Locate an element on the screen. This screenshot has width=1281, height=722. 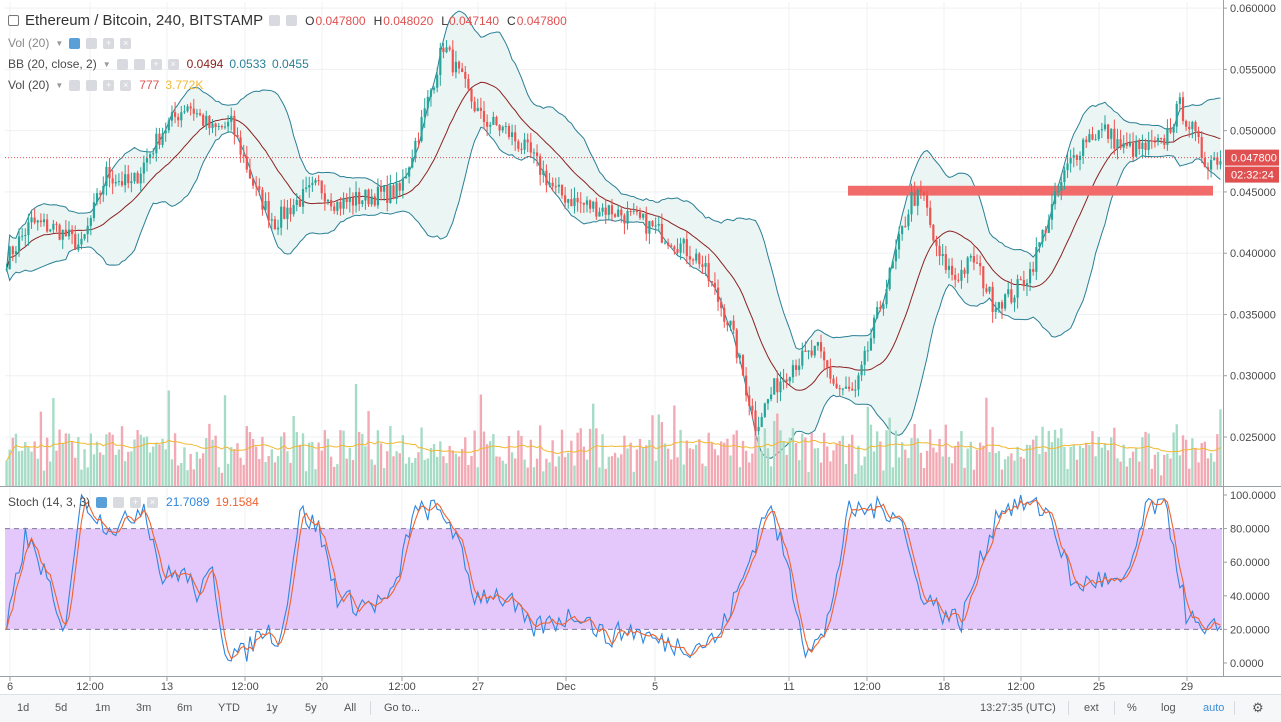
range-1m-button: 1m is located at coordinates (103, 708).